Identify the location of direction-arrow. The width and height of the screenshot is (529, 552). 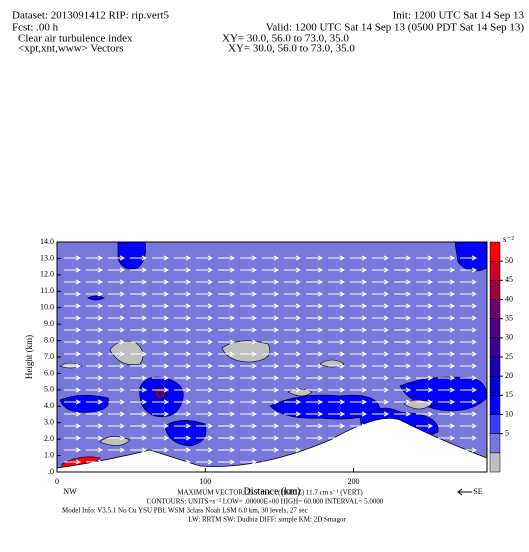
(464, 492).